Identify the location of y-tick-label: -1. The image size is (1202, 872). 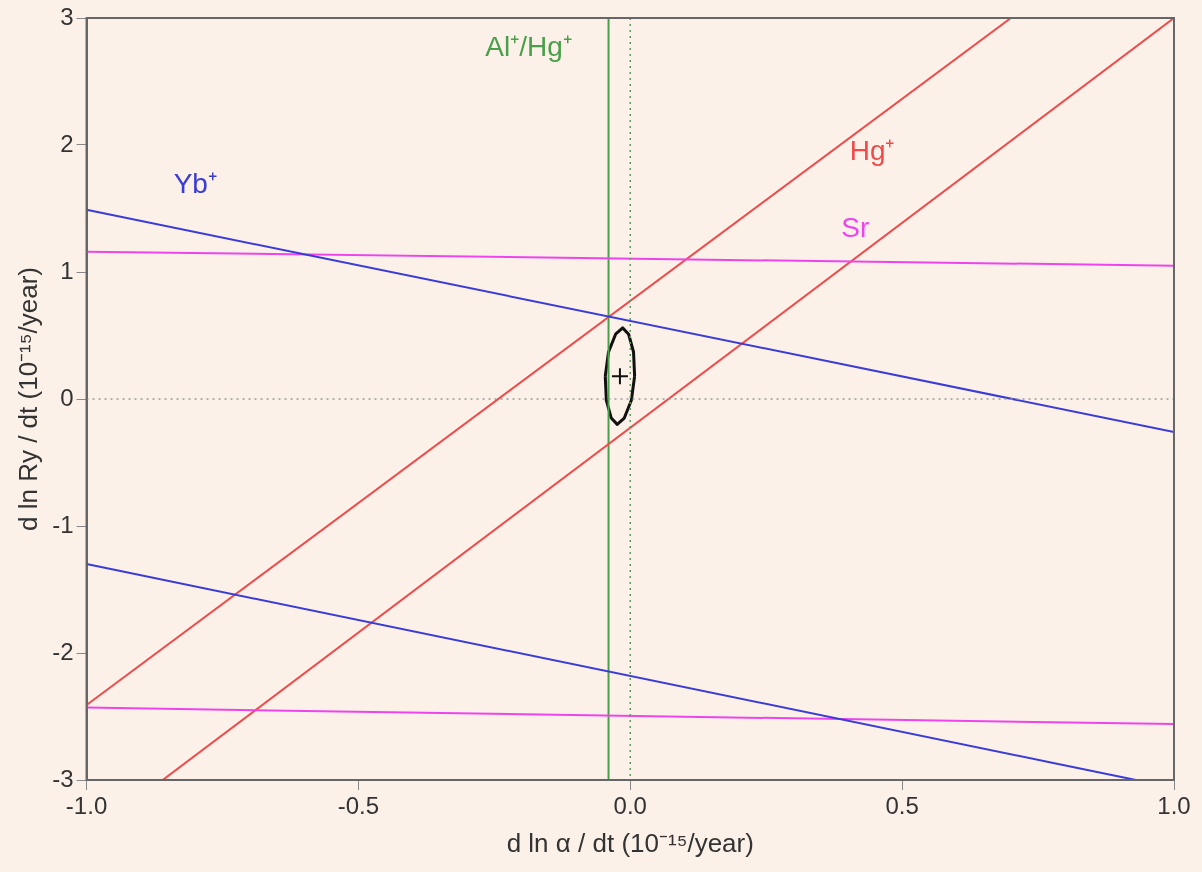
(63, 524).